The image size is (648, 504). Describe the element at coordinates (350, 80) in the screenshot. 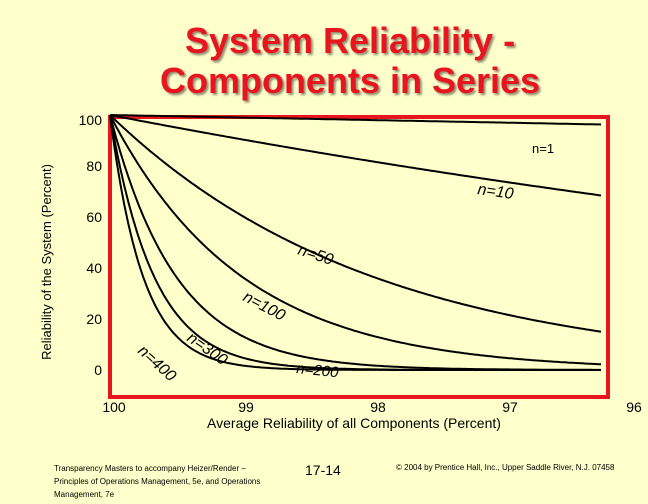

I see `slide-title-line-2: Components in Series` at that location.